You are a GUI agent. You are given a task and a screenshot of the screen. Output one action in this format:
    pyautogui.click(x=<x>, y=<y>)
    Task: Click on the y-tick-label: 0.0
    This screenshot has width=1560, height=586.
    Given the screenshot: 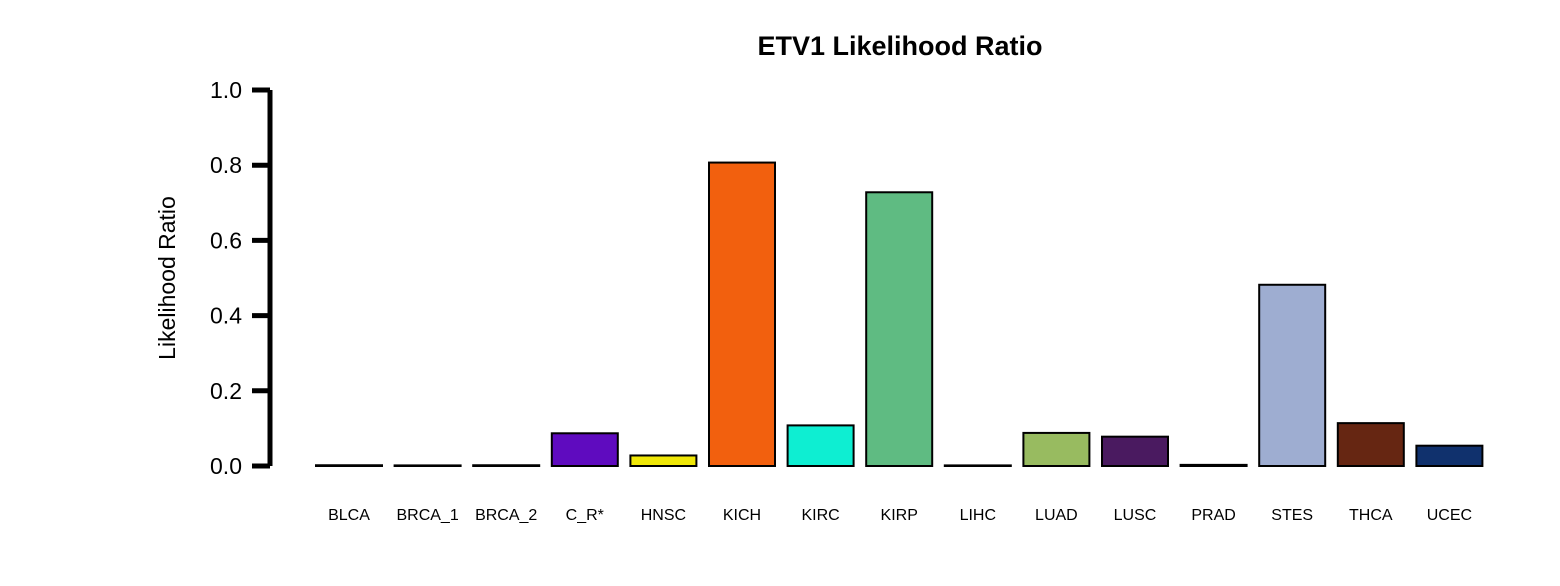 What is the action you would take?
    pyautogui.click(x=226, y=466)
    